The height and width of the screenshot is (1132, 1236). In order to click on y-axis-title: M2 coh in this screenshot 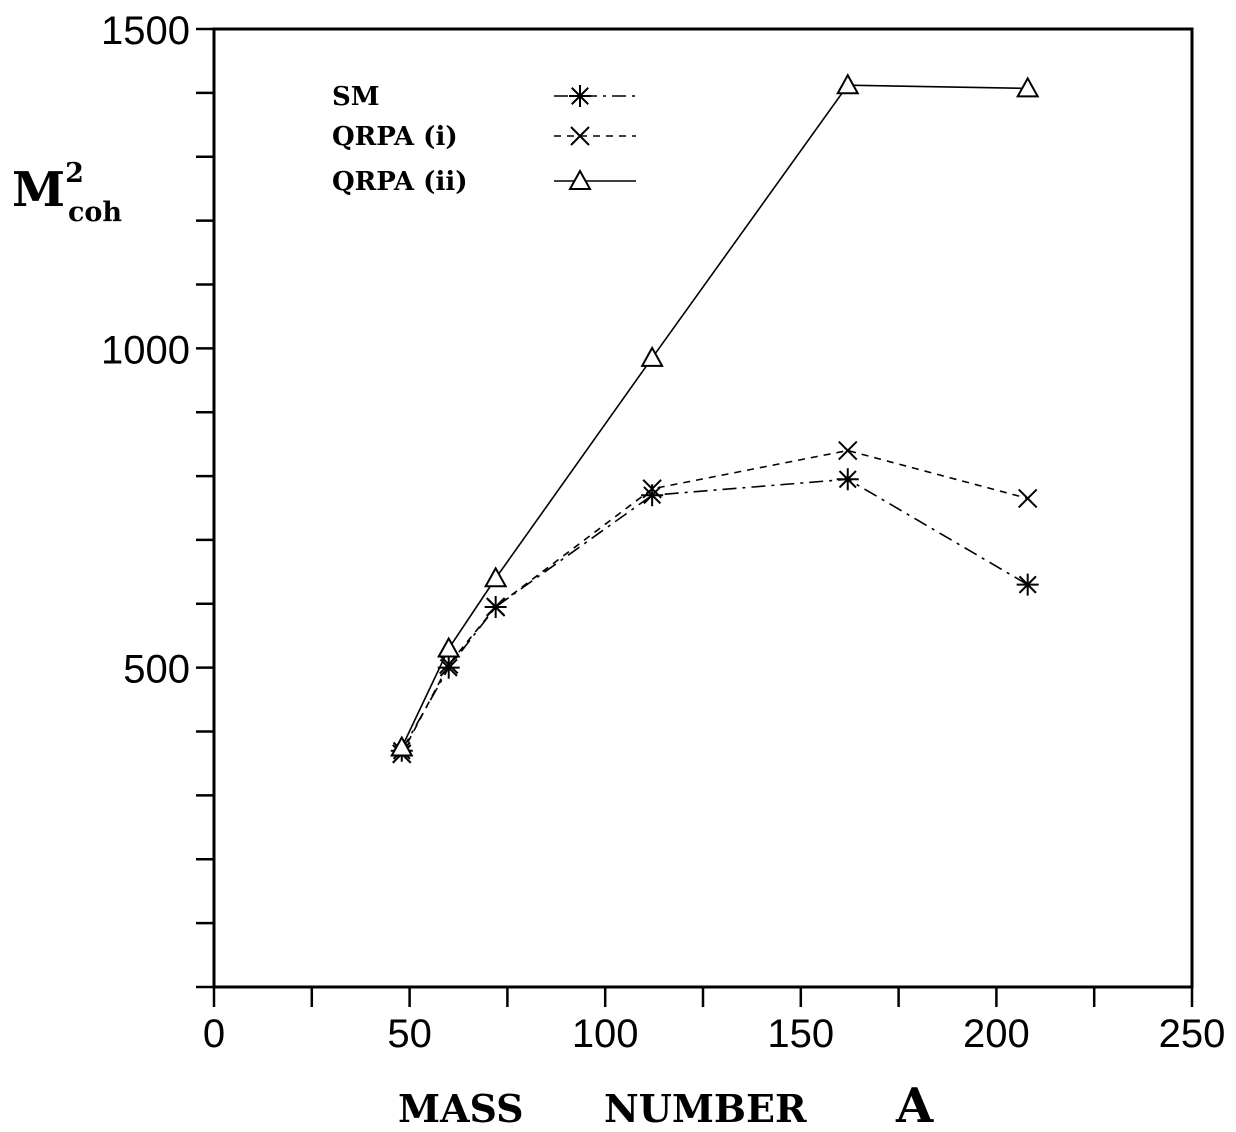, I will do `click(67, 193)`.